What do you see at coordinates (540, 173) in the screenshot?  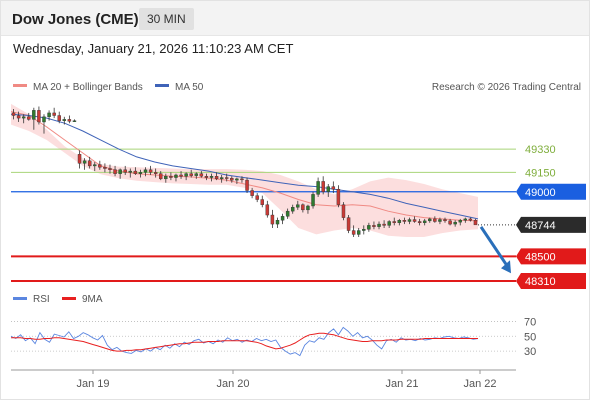 I see `target-level-label: 49150` at bounding box center [540, 173].